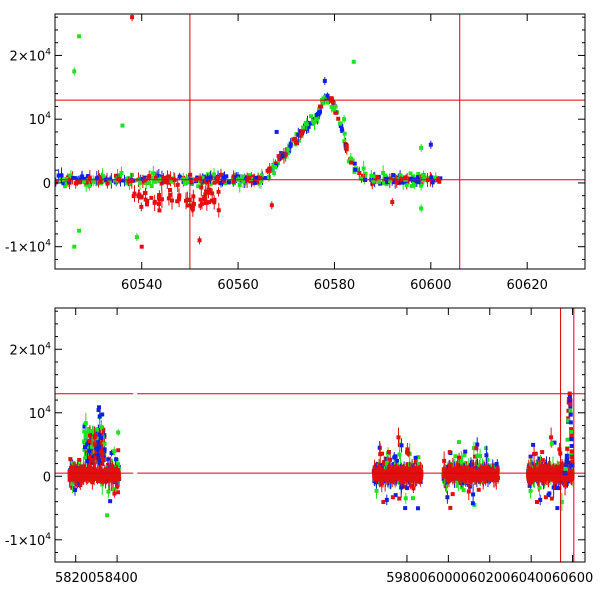  What do you see at coordinates (527, 285) in the screenshot?
I see `x-tick-label: 60620` at bounding box center [527, 285].